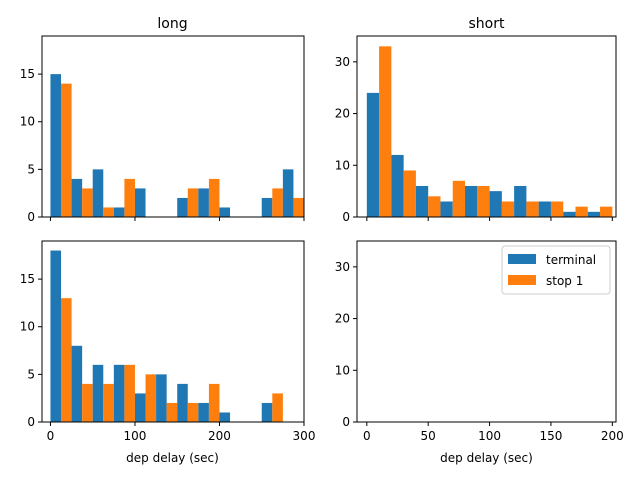 The height and width of the screenshot is (480, 640). Describe the element at coordinates (487, 24) in the screenshot. I see `subplot-title: short` at that location.